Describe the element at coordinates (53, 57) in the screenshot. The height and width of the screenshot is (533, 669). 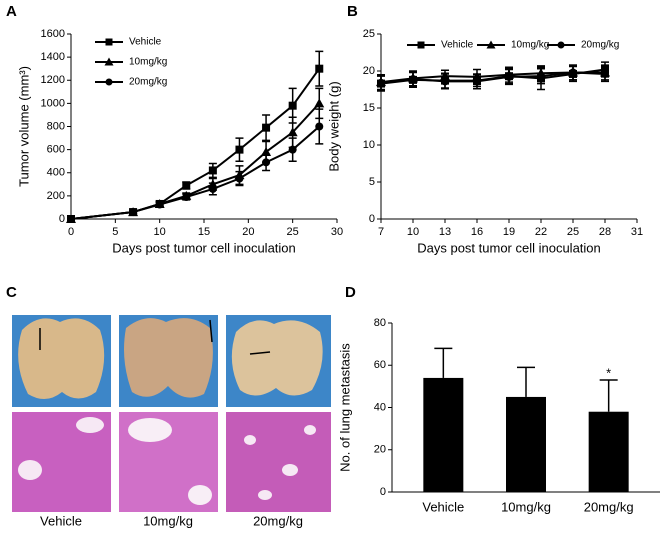
I see `y-tick-label: 1400` at that location.